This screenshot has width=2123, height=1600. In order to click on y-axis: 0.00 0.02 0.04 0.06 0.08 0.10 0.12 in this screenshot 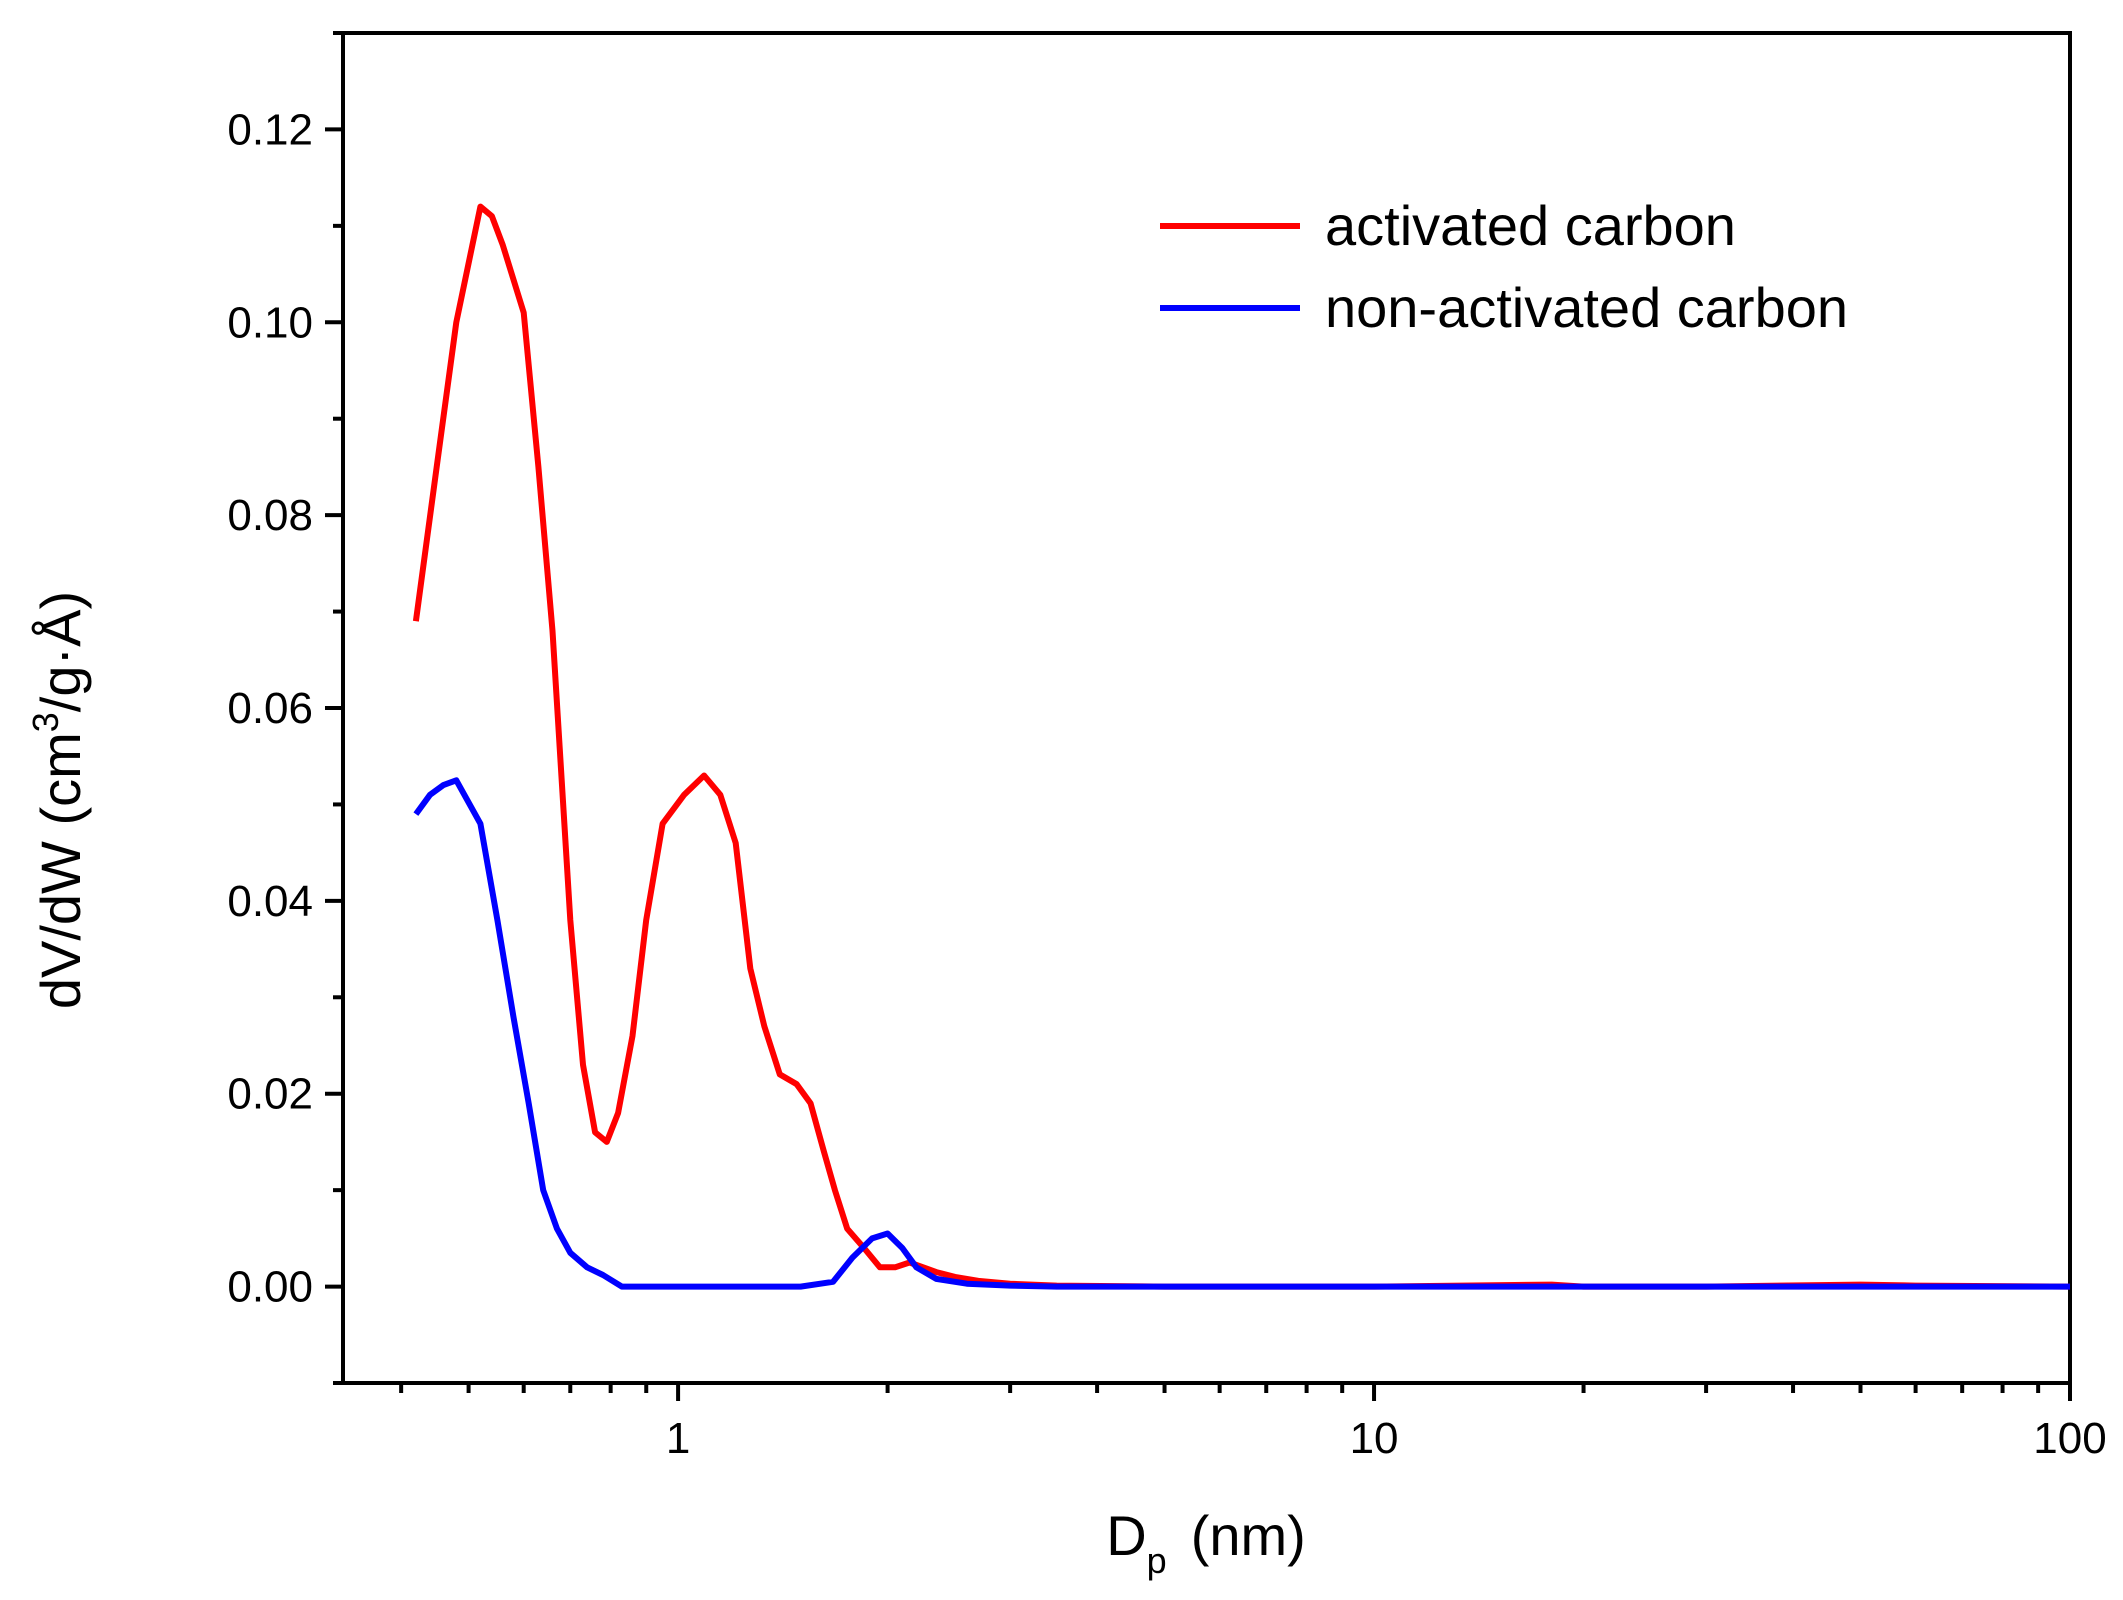, I will do `click(285, 708)`.